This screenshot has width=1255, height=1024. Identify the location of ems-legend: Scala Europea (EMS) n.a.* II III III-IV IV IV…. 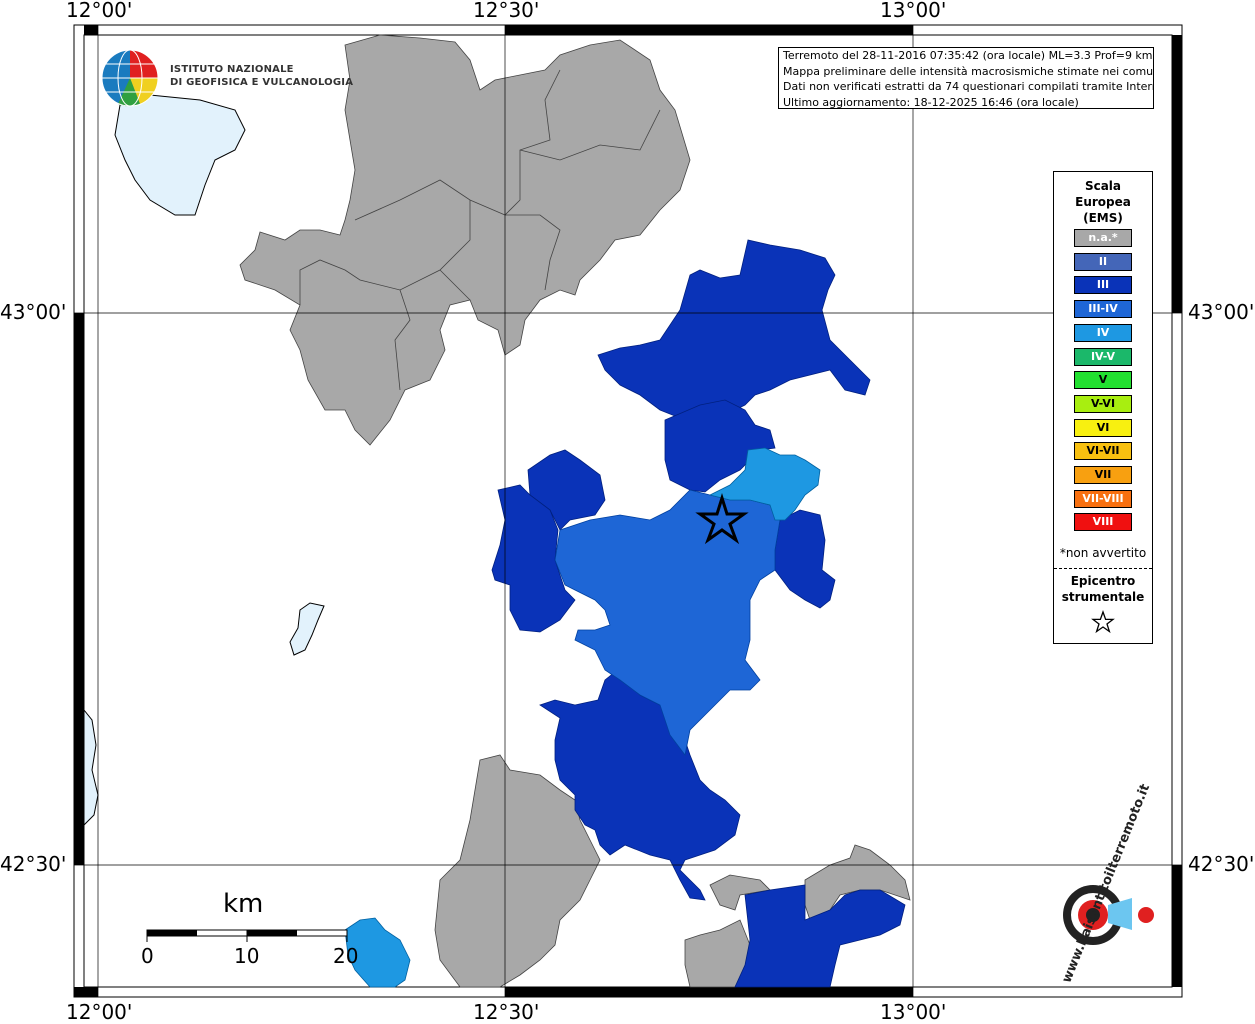
(1103, 407).